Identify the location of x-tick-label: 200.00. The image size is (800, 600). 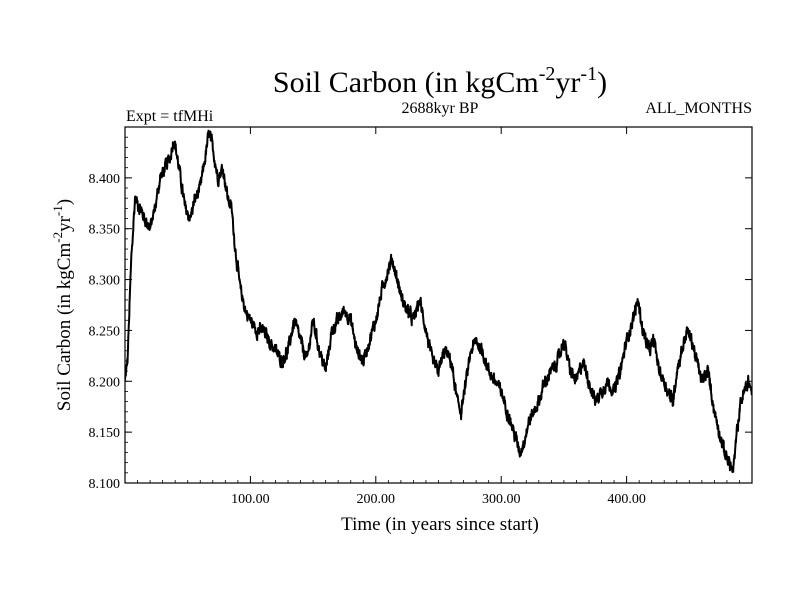
(376, 499).